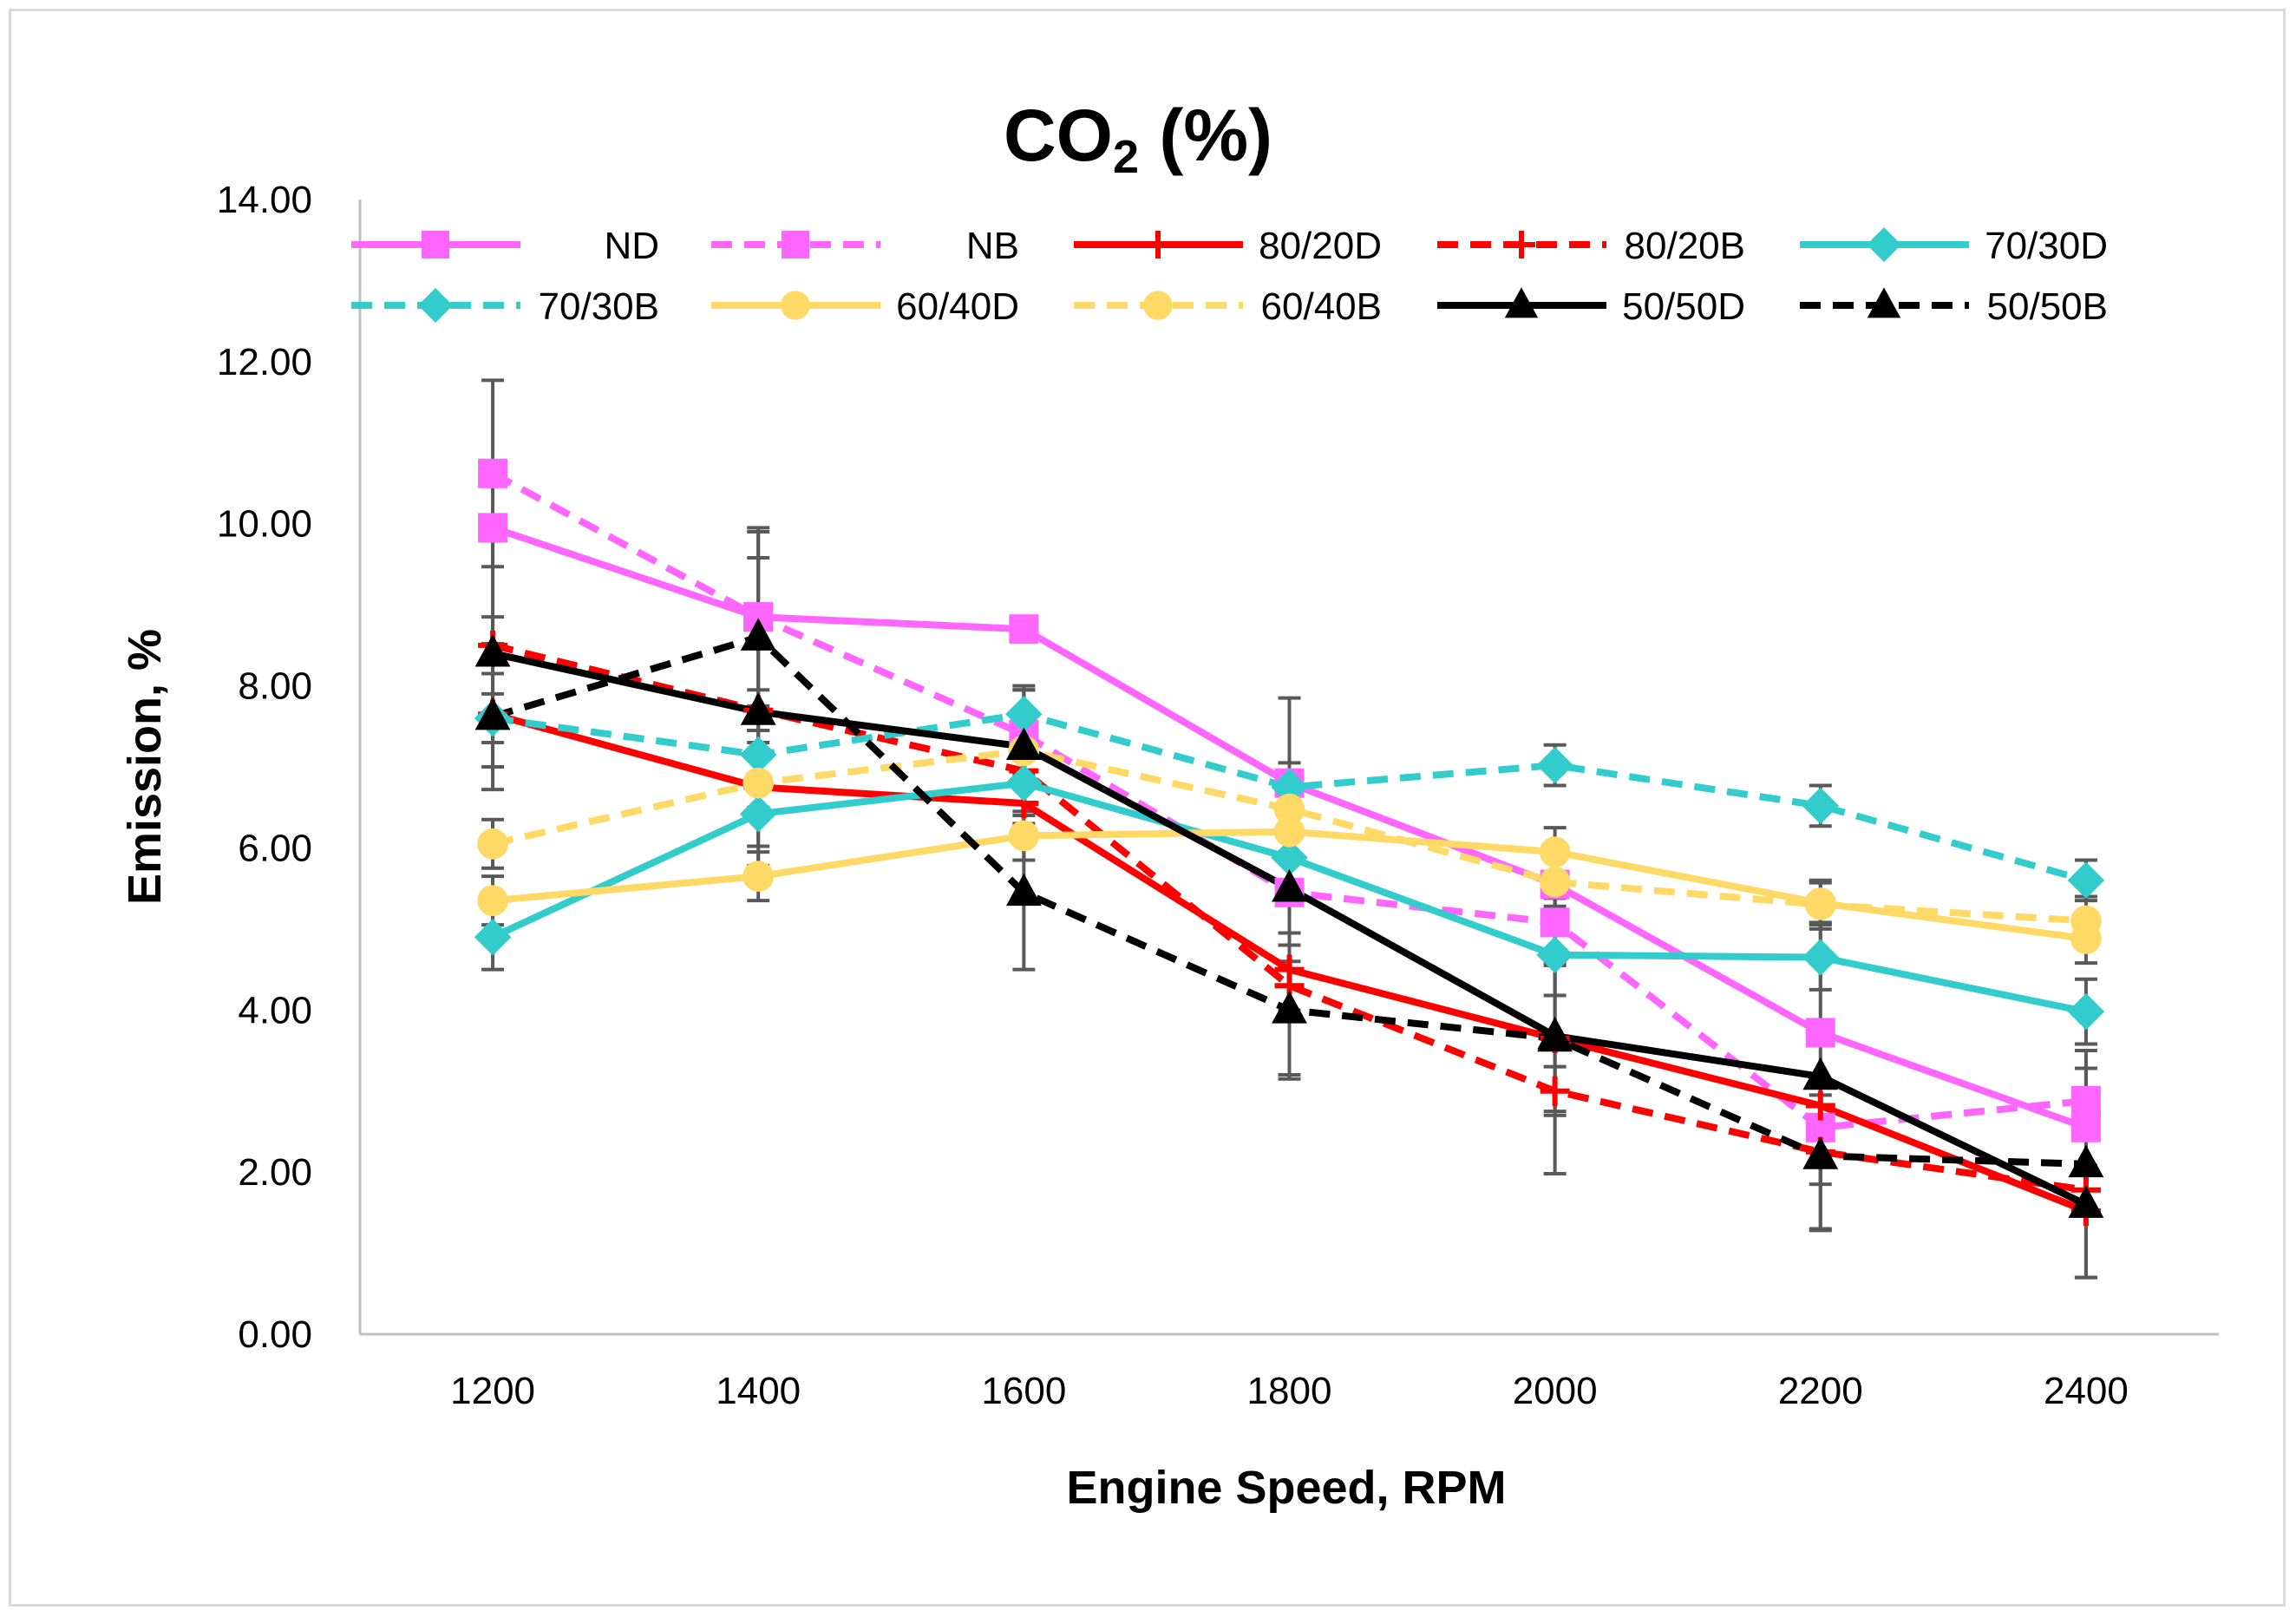  What do you see at coordinates (264, 524) in the screenshot?
I see `y-tick-label: 10.00` at bounding box center [264, 524].